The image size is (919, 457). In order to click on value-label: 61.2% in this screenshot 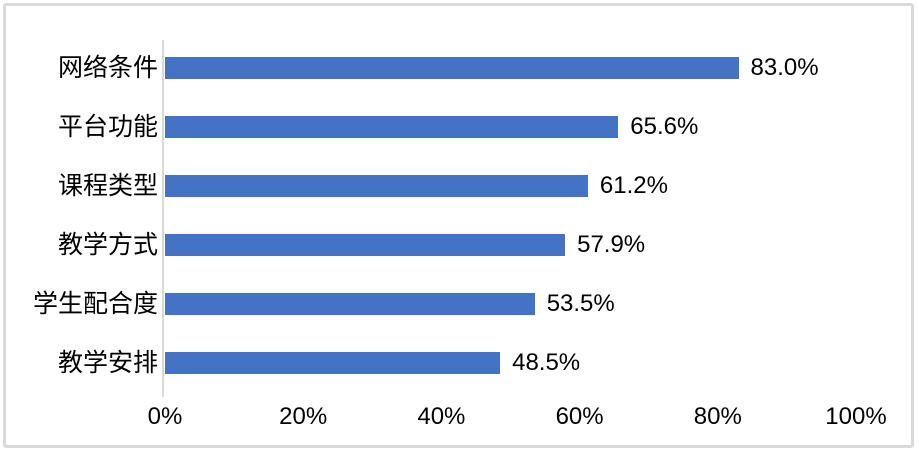, I will do `click(633, 185)`.